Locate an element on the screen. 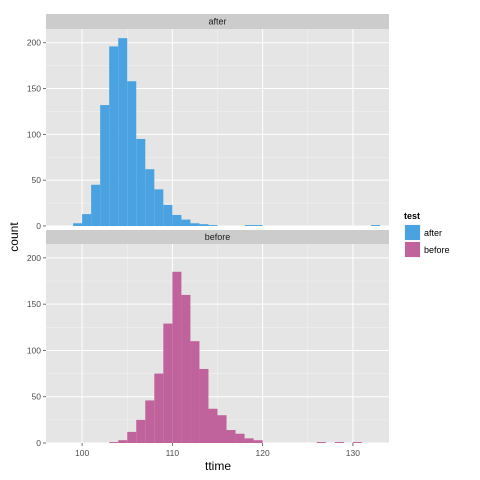 The height and width of the screenshot is (480, 480). x-tick-label: 110 is located at coordinates (173, 453).